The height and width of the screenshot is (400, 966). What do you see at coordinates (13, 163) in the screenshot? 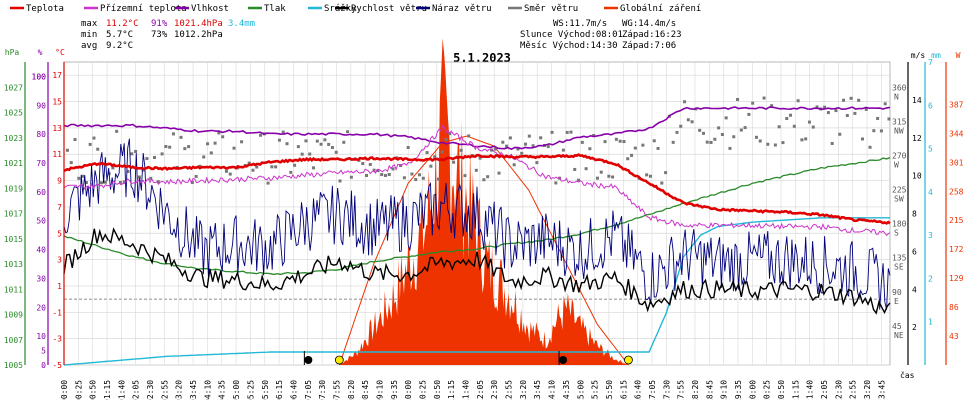
I see `pressure-tick-label: 1021` at bounding box center [13, 163].